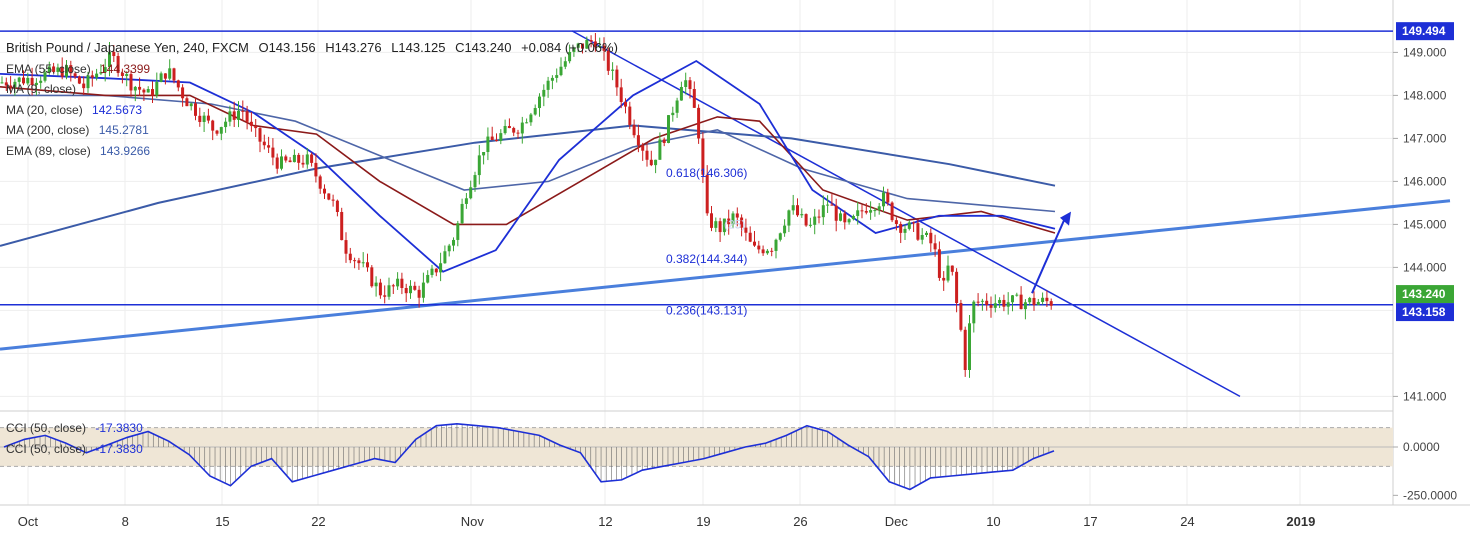 Image resolution: width=1470 pixels, height=535 pixels. What do you see at coordinates (77, 130) in the screenshot?
I see `legend-ma200: MA (200, close) 145.2781` at bounding box center [77, 130].